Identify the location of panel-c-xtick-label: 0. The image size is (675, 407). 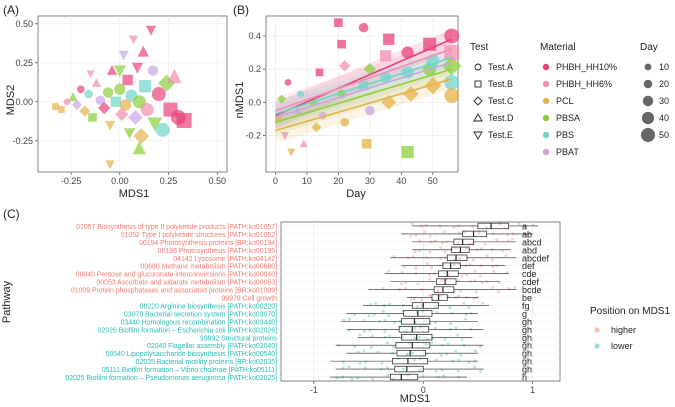
(423, 390).